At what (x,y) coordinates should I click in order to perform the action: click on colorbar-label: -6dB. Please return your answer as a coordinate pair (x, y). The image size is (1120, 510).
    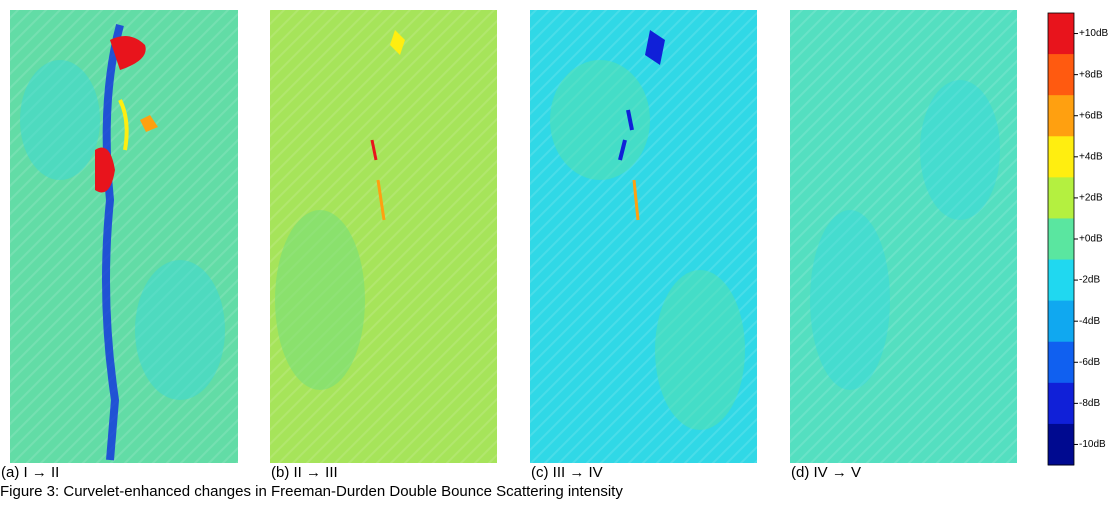
    Looking at the image, I should click on (1089, 362).